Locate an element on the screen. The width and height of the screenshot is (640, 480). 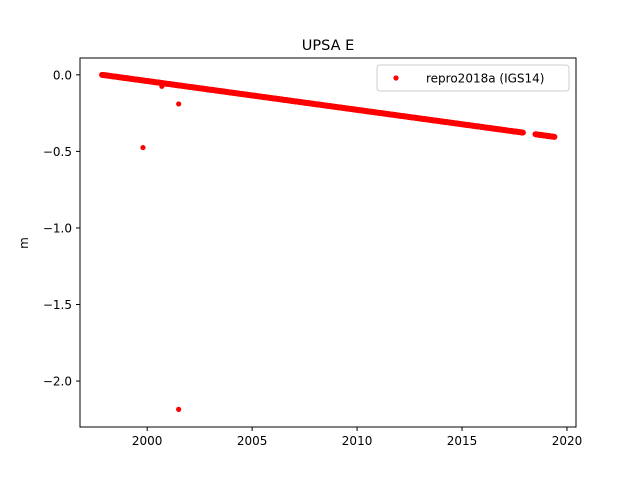
x-tick-label: 2005 is located at coordinates (252, 441).